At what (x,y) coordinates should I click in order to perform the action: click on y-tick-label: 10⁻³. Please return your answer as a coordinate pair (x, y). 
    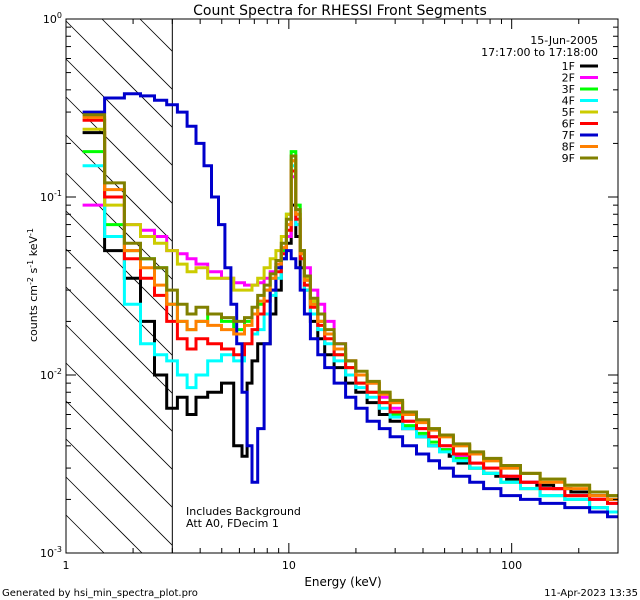
    Looking at the image, I should click on (51, 552).